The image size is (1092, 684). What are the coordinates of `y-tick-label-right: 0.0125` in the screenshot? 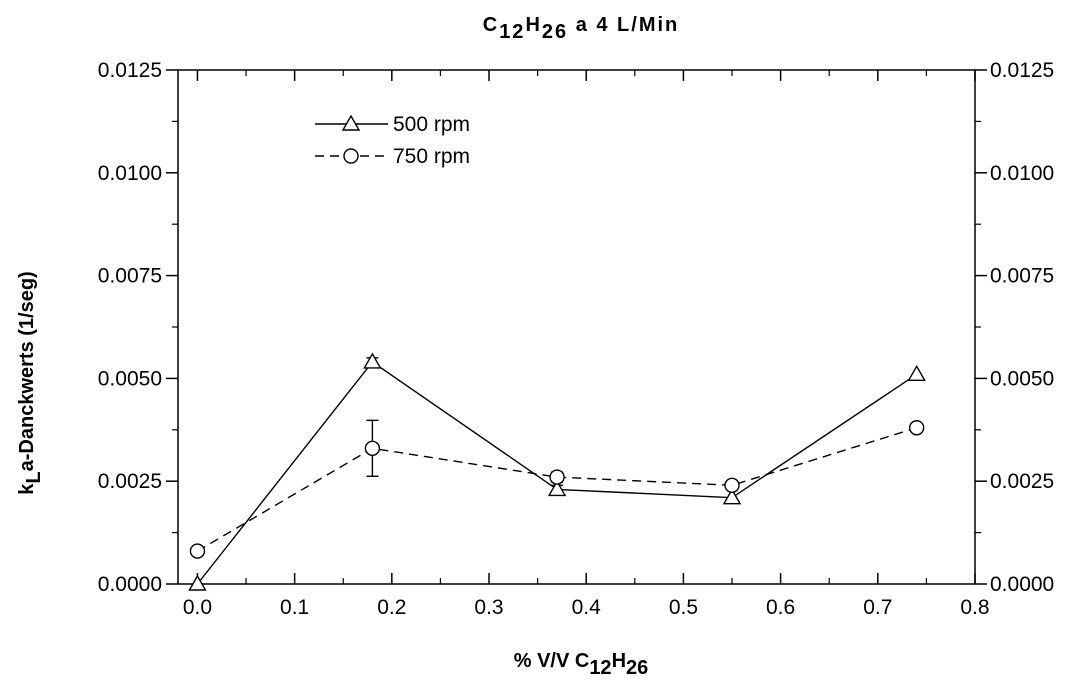 It's located at (1022, 70).